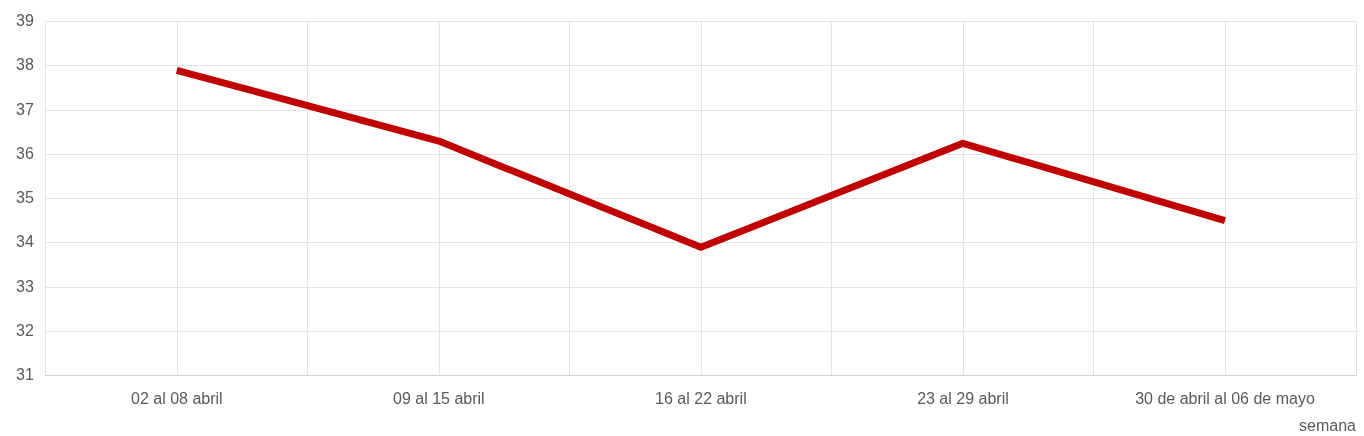 This screenshot has height=436, width=1364. I want to click on y-tick-label: 33, so click(25, 286).